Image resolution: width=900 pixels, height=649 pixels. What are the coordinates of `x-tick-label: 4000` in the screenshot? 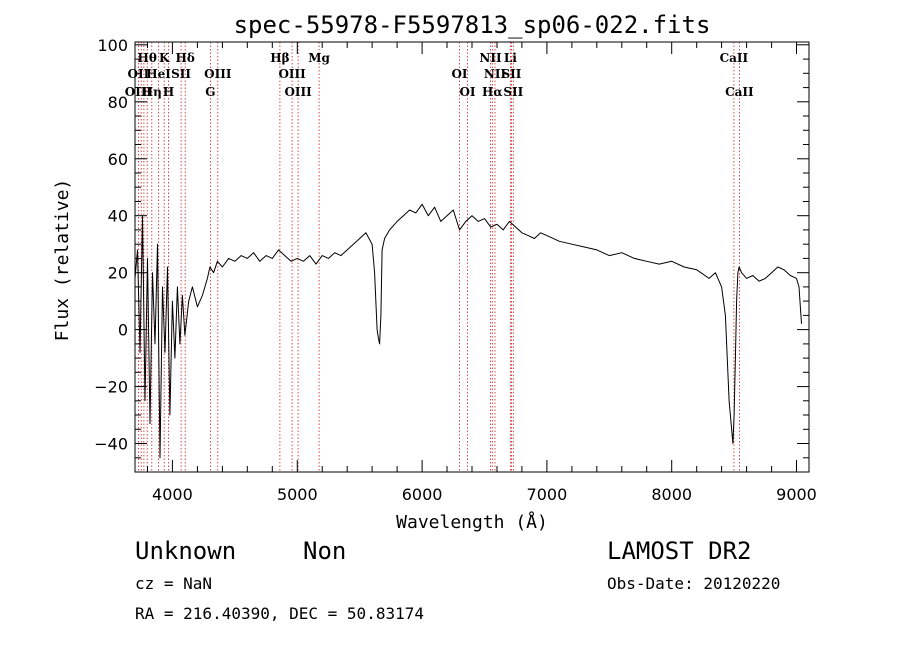 It's located at (172, 494).